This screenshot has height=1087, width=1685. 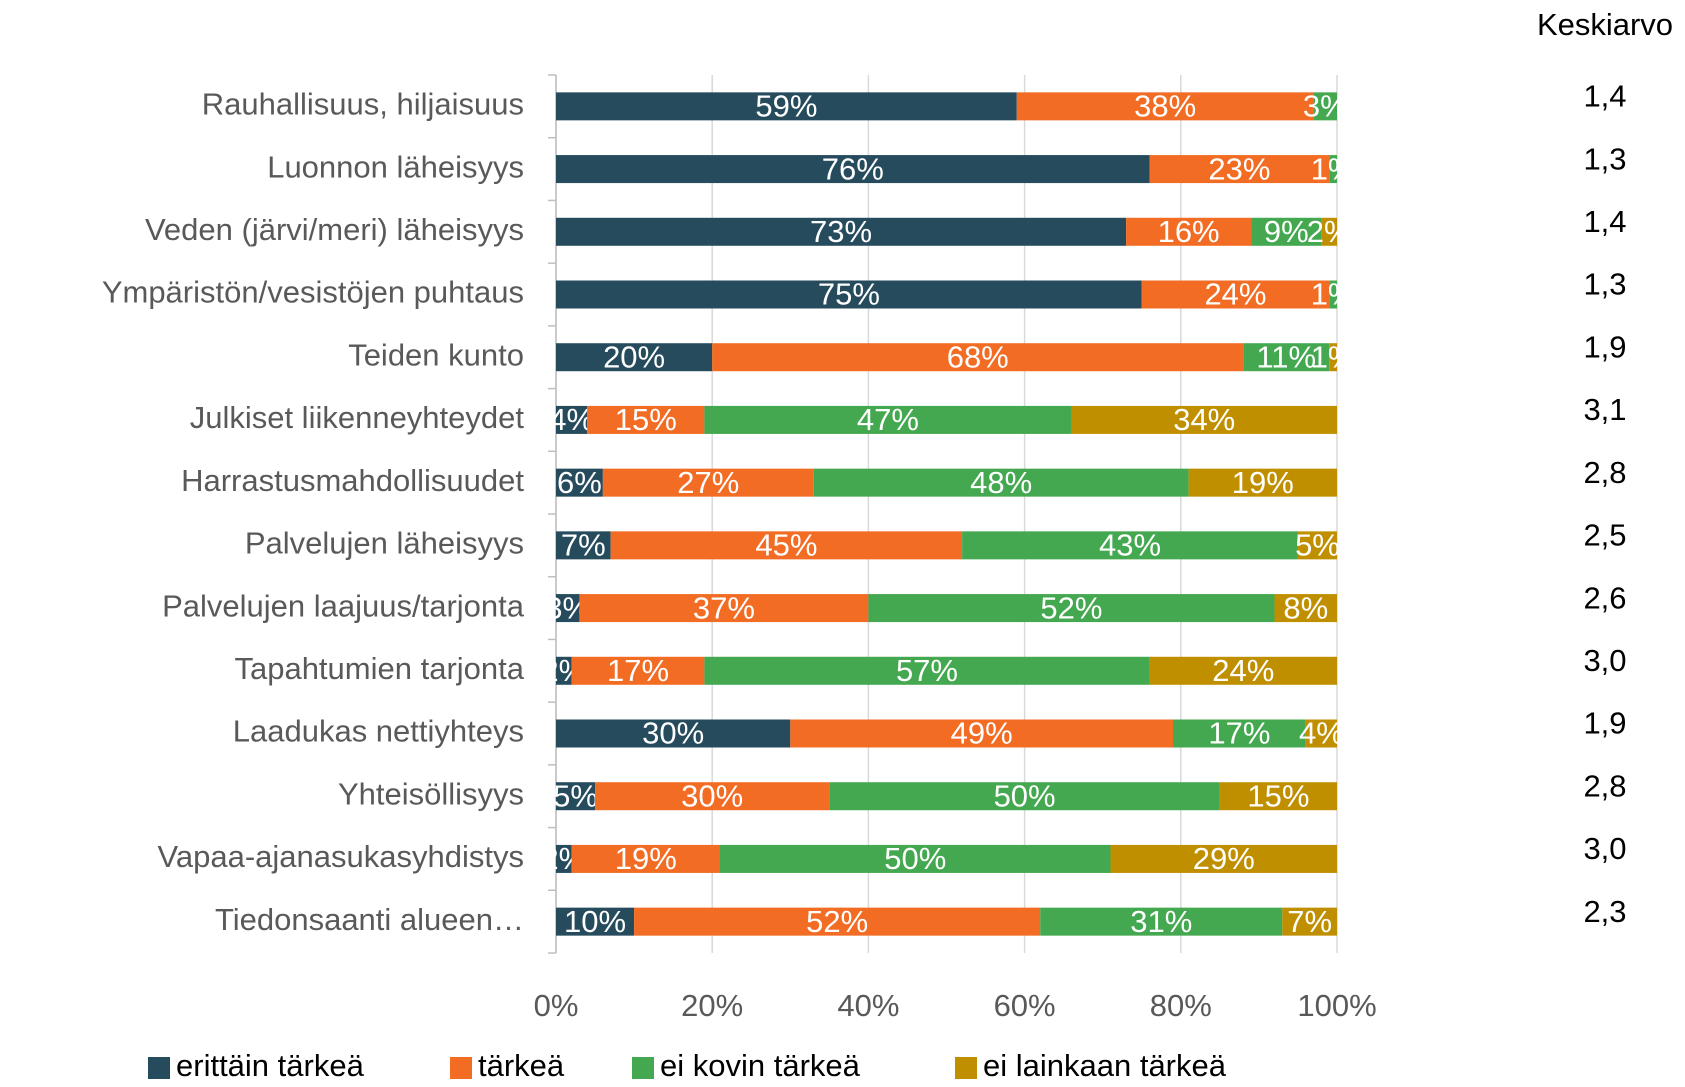 I want to click on x-tick-label: 0%, so click(x=556, y=1005).